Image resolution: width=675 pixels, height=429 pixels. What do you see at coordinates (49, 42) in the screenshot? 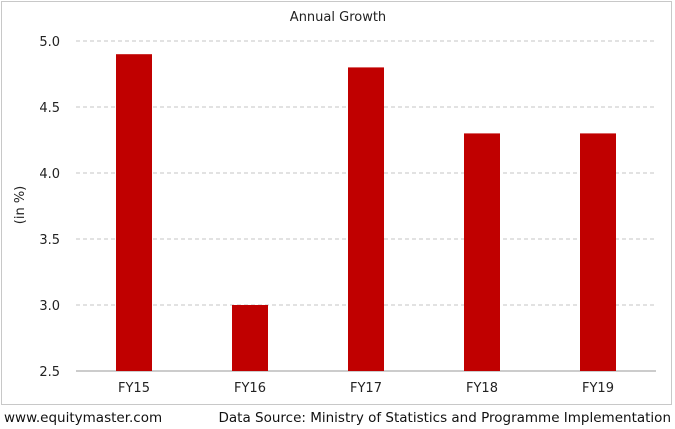
I see `y-tick-label: 5.0` at bounding box center [49, 42].